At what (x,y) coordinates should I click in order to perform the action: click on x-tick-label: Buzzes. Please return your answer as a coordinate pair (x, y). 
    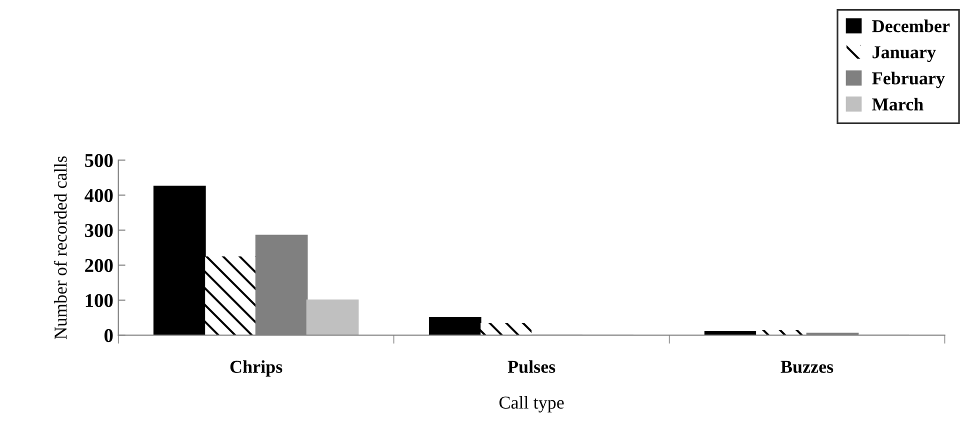
    Looking at the image, I should click on (807, 366).